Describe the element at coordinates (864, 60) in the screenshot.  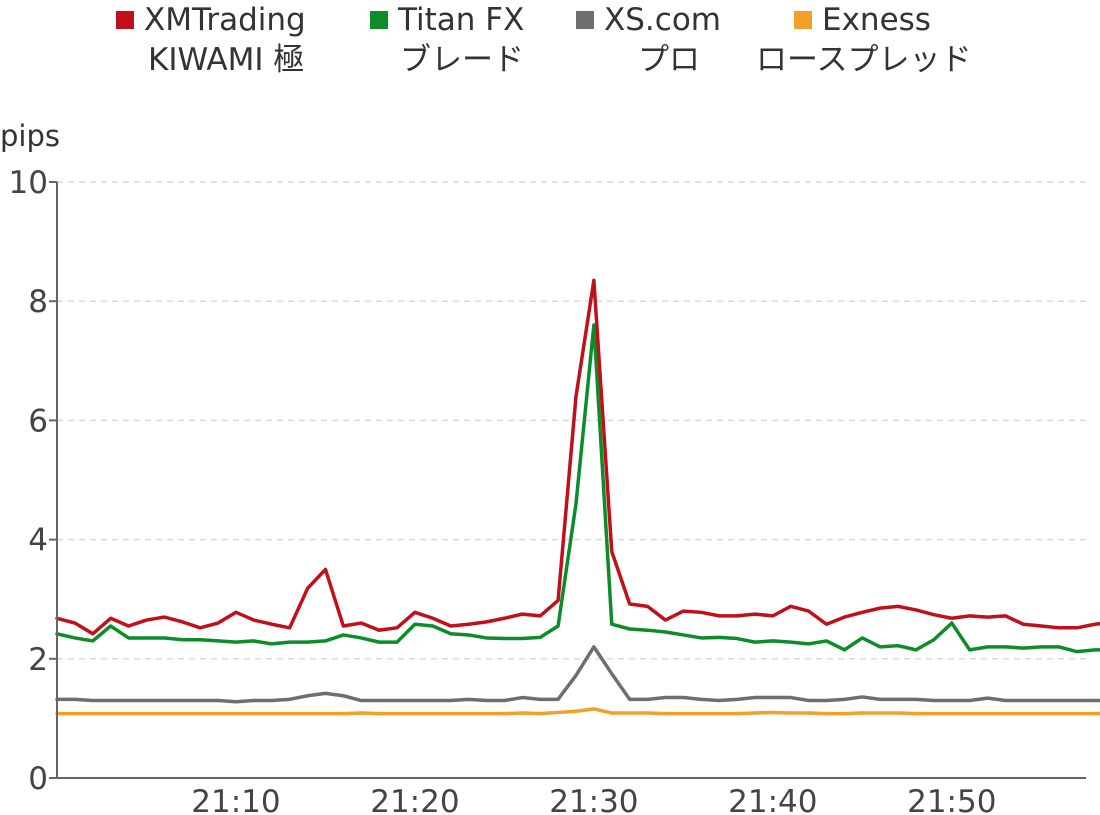
I see `legend-sublabel-exness: ロースプレッド` at that location.